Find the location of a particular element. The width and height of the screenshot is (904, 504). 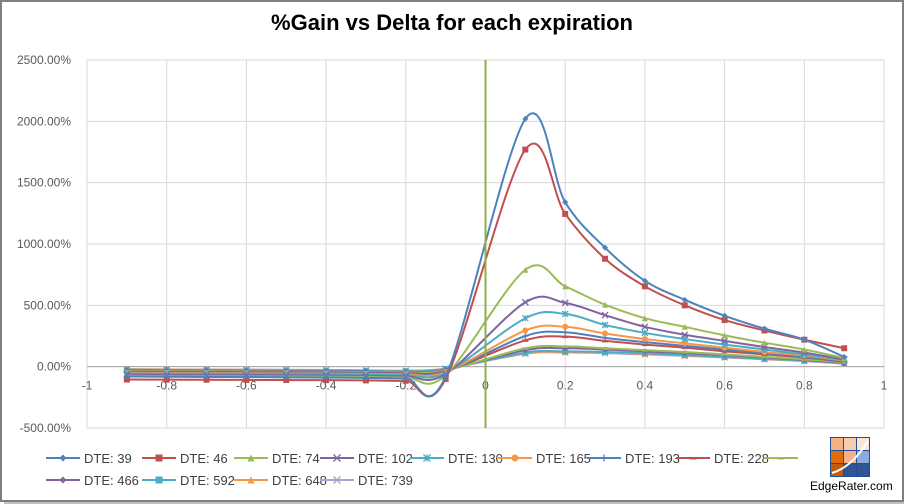

legend-label: DTE: 592 is located at coordinates (207, 480).